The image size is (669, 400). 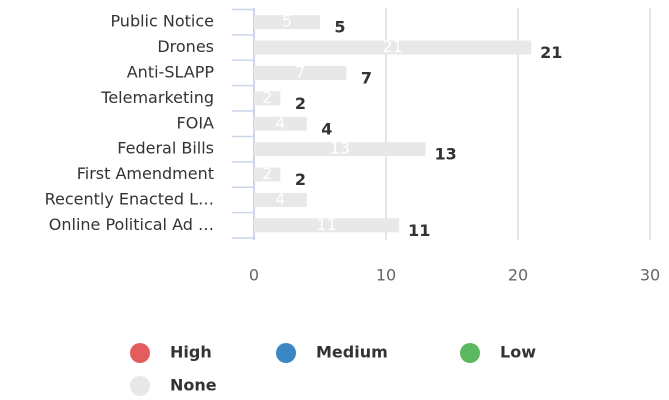 I want to click on legend-label: High, so click(x=191, y=352).